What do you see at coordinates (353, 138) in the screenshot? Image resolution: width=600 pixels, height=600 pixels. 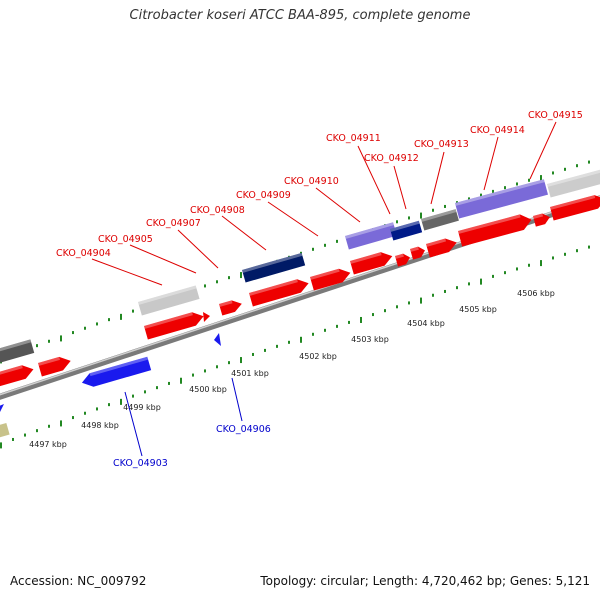 I see `gene-label-cko_04911: CKO_04911` at bounding box center [353, 138].